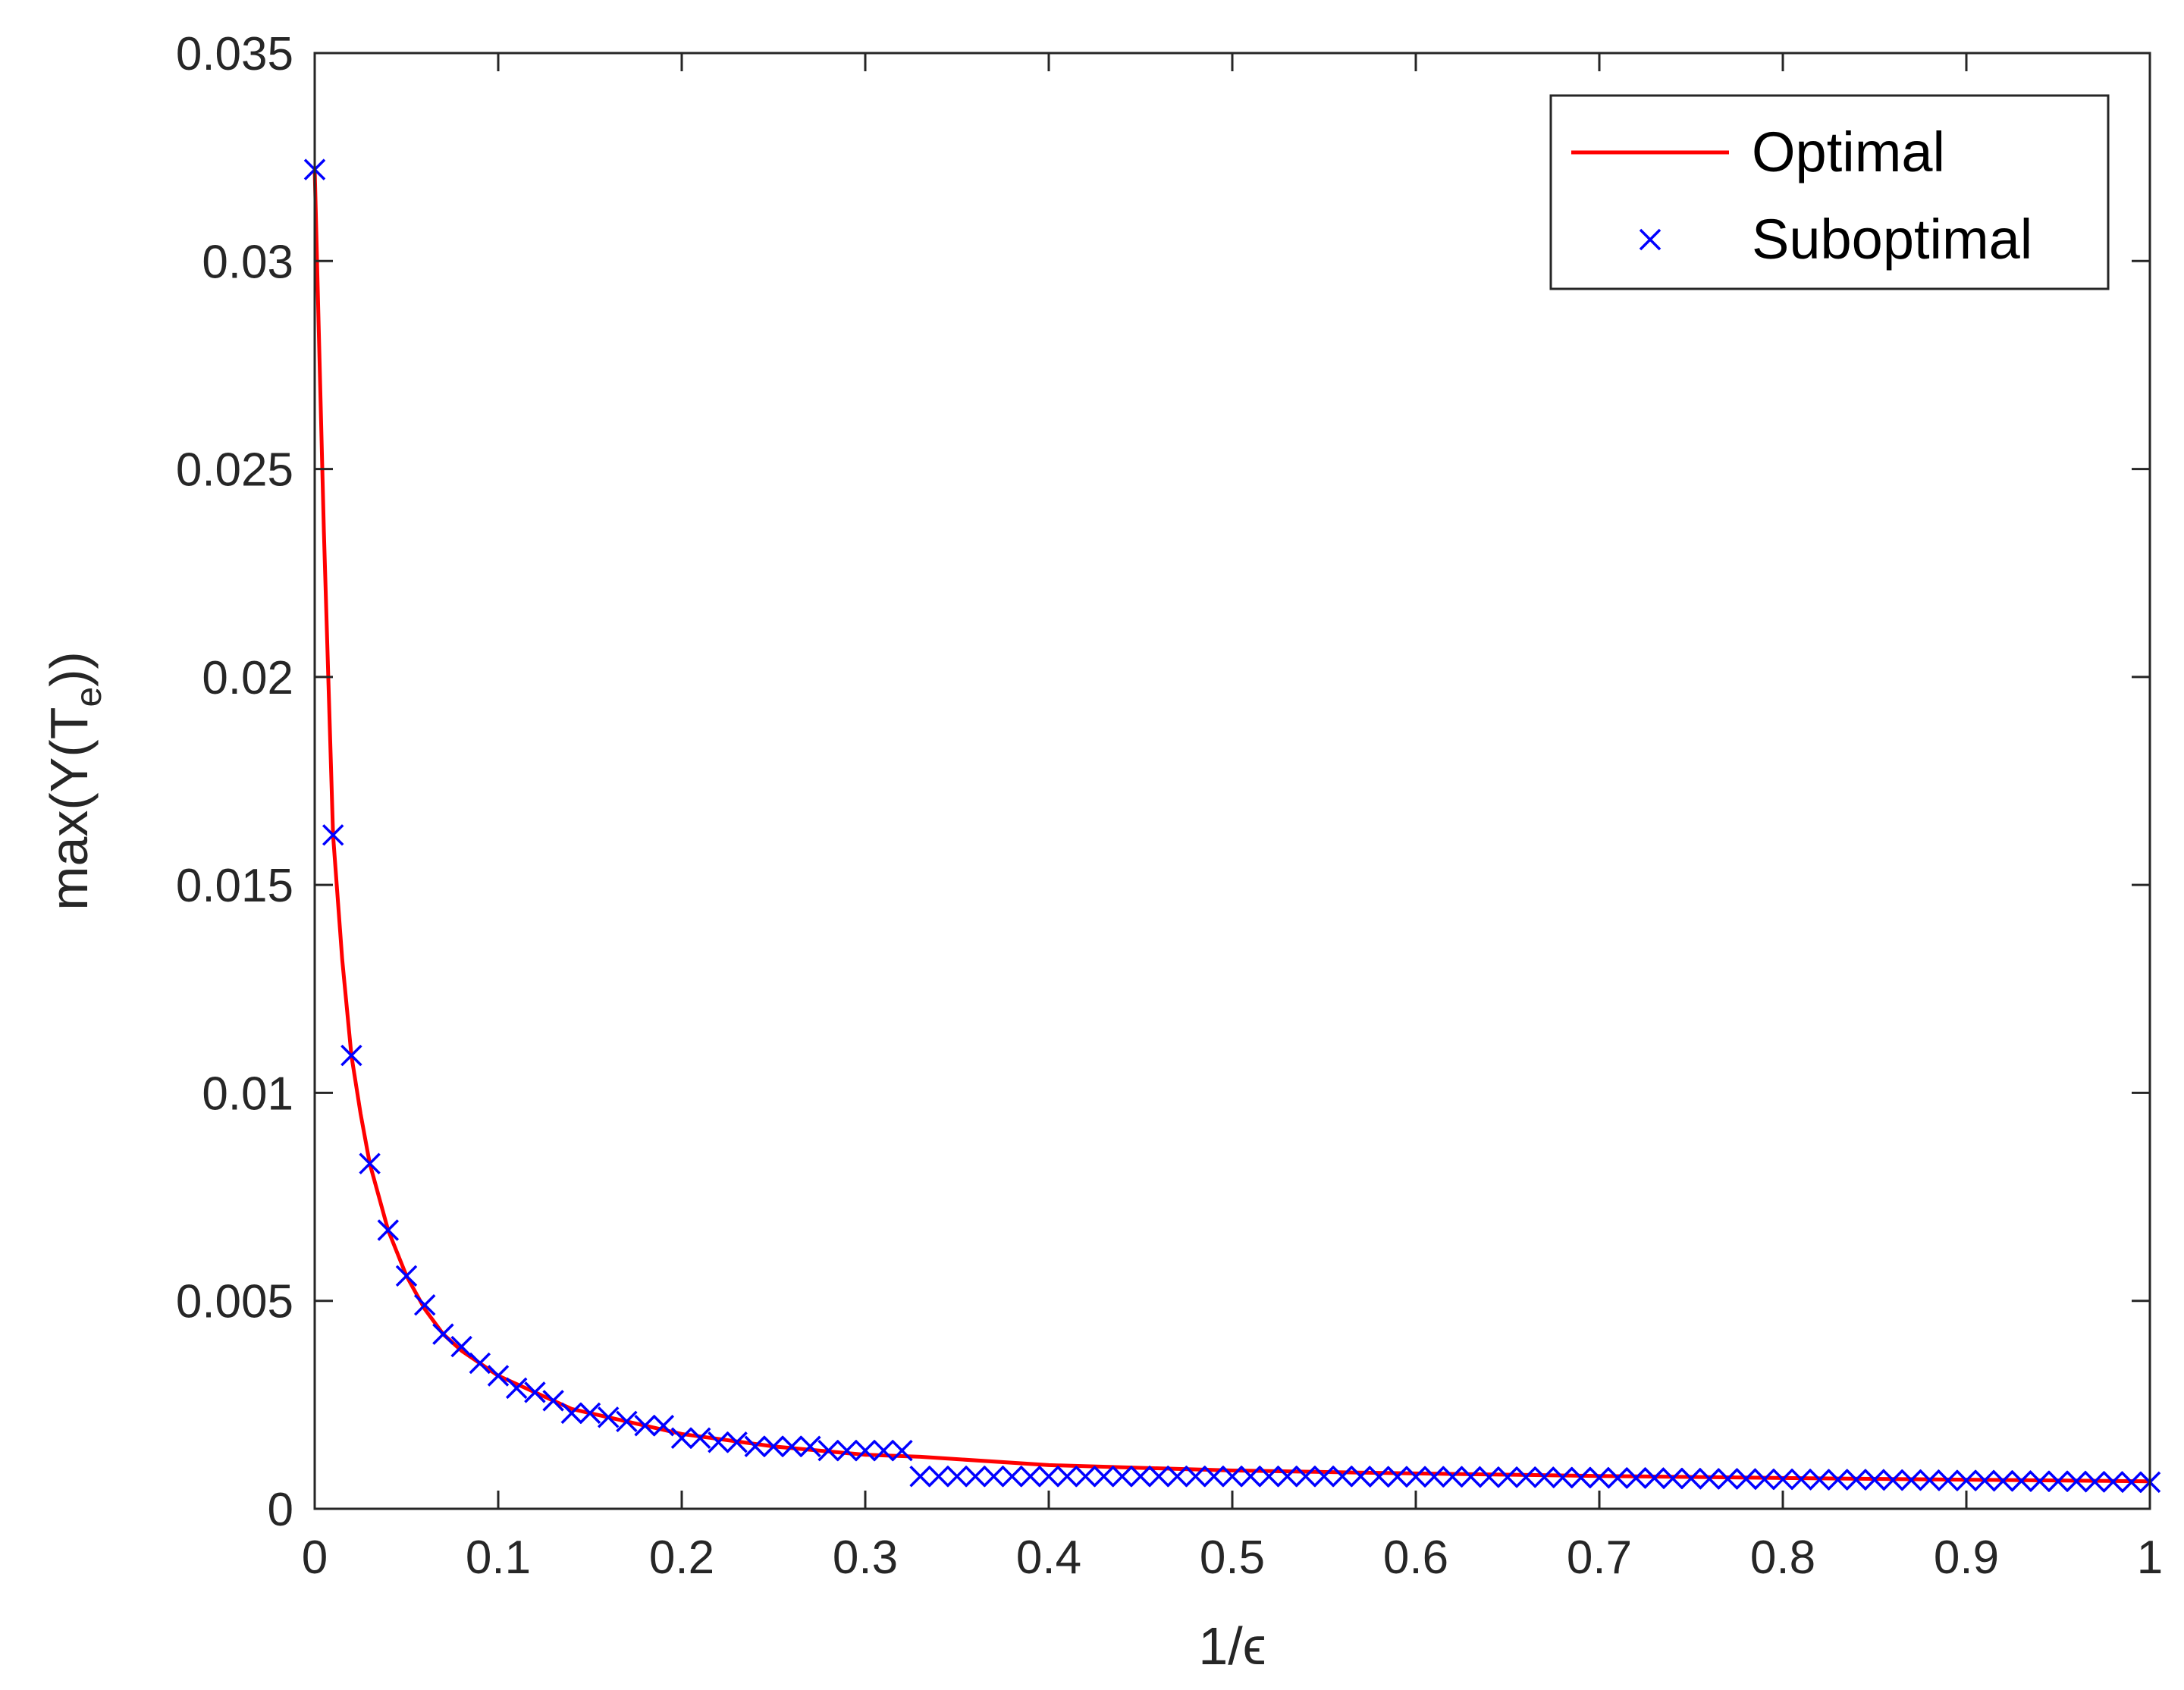 This screenshot has width=2184, height=1690. What do you see at coordinates (69, 809) in the screenshot?
I see `y-axis-label-main: max(Y(T` at bounding box center [69, 809].